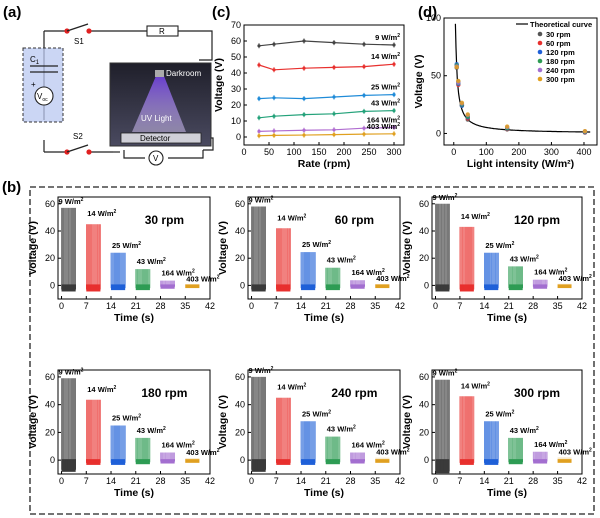 This screenshot has height=518, width=600. I want to click on series-label: 43 W/m2, so click(385, 103).